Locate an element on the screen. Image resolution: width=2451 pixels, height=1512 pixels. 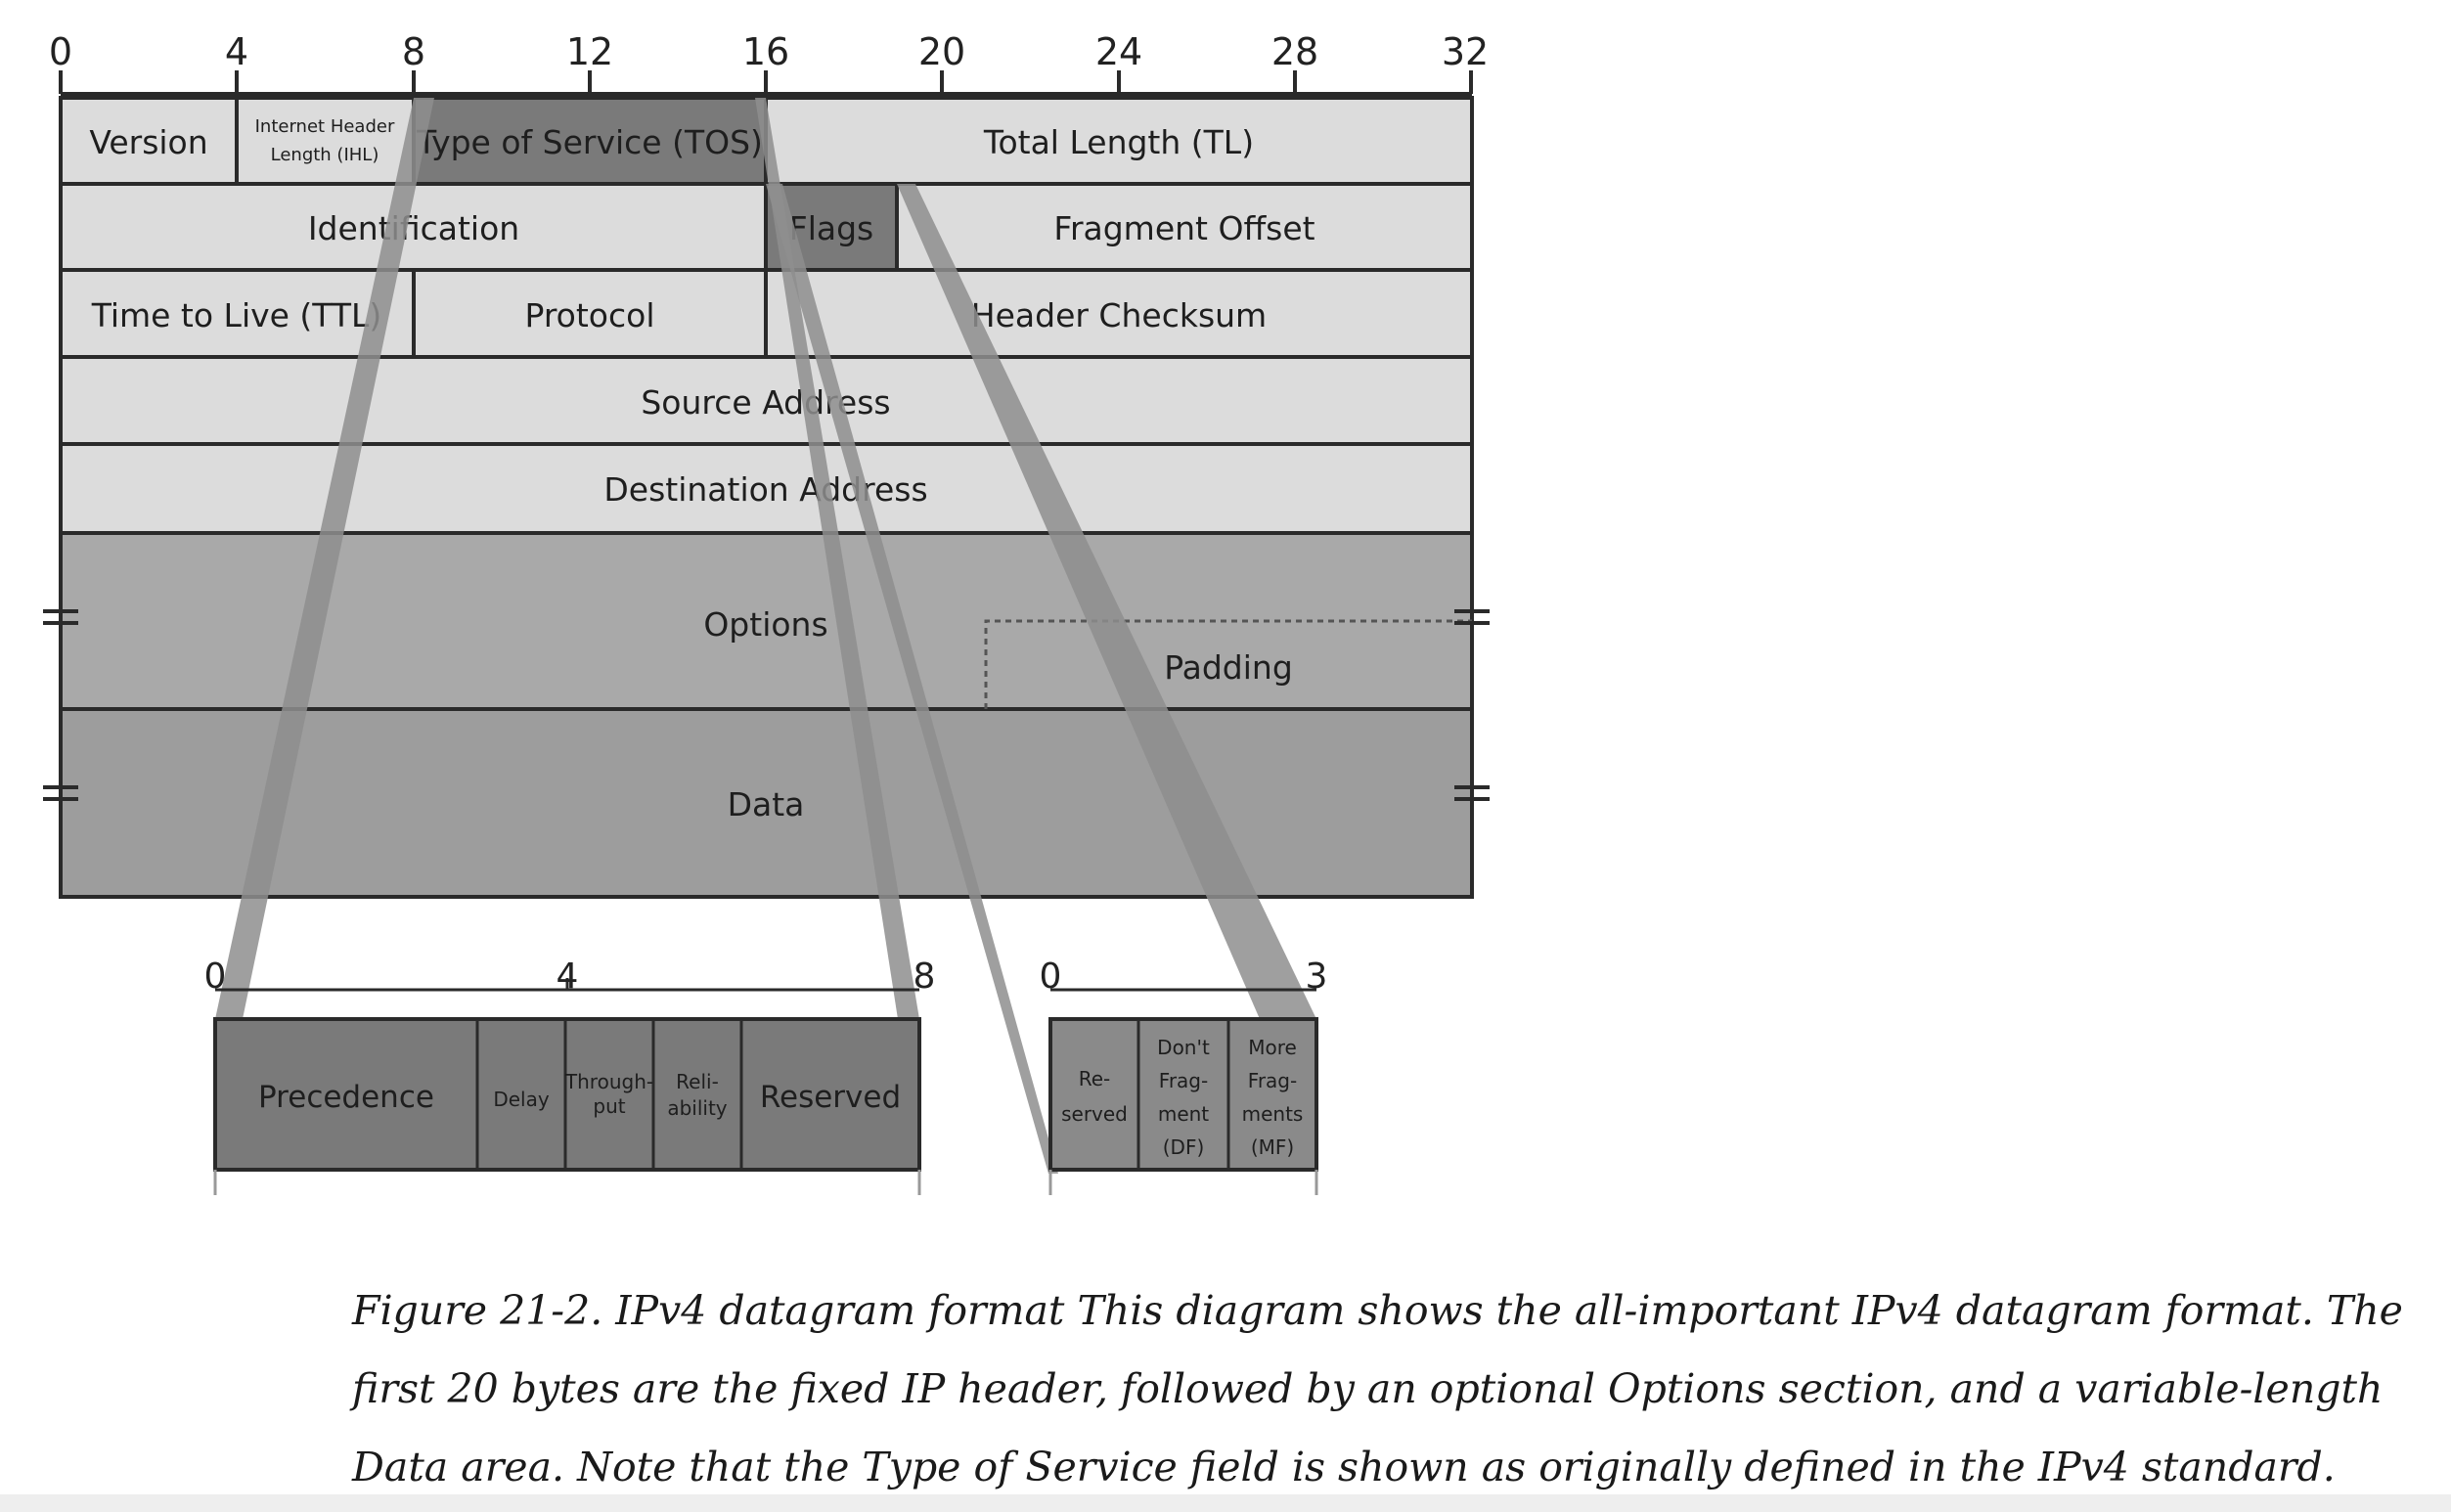
field-ihl-line1: Internet Header is located at coordinates (325, 127).